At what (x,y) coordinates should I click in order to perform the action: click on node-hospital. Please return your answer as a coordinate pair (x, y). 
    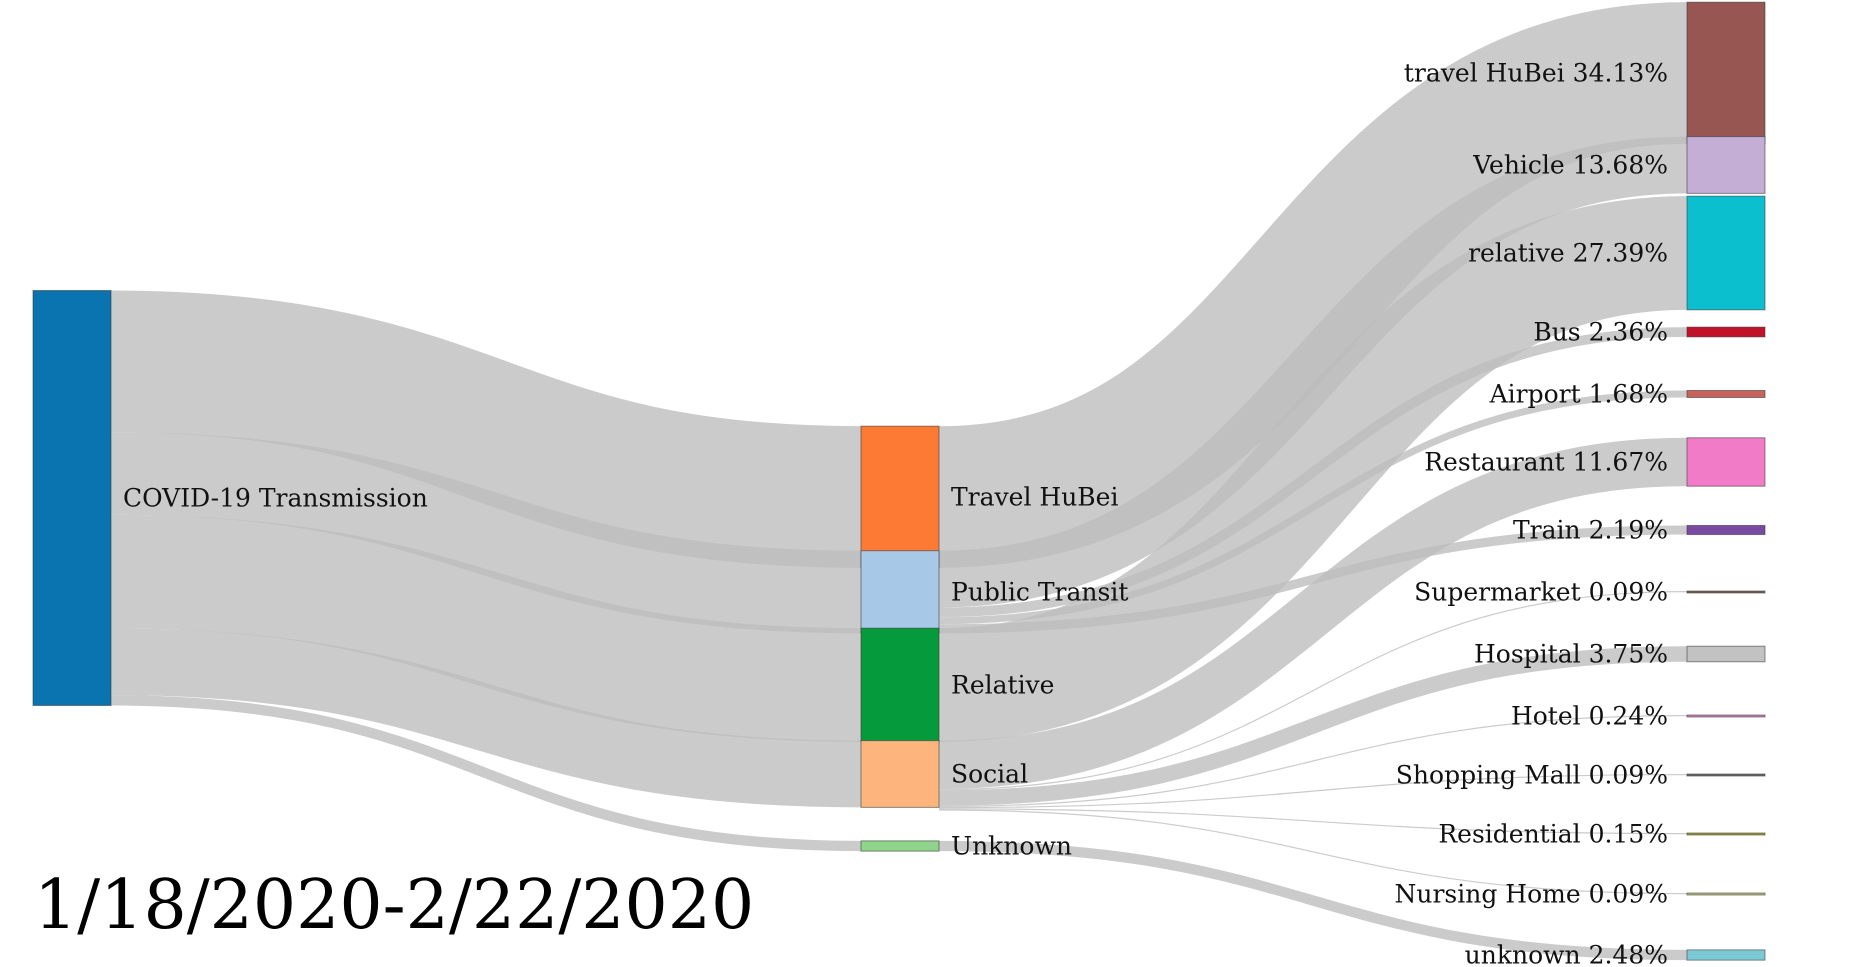
    Looking at the image, I should click on (1726, 654).